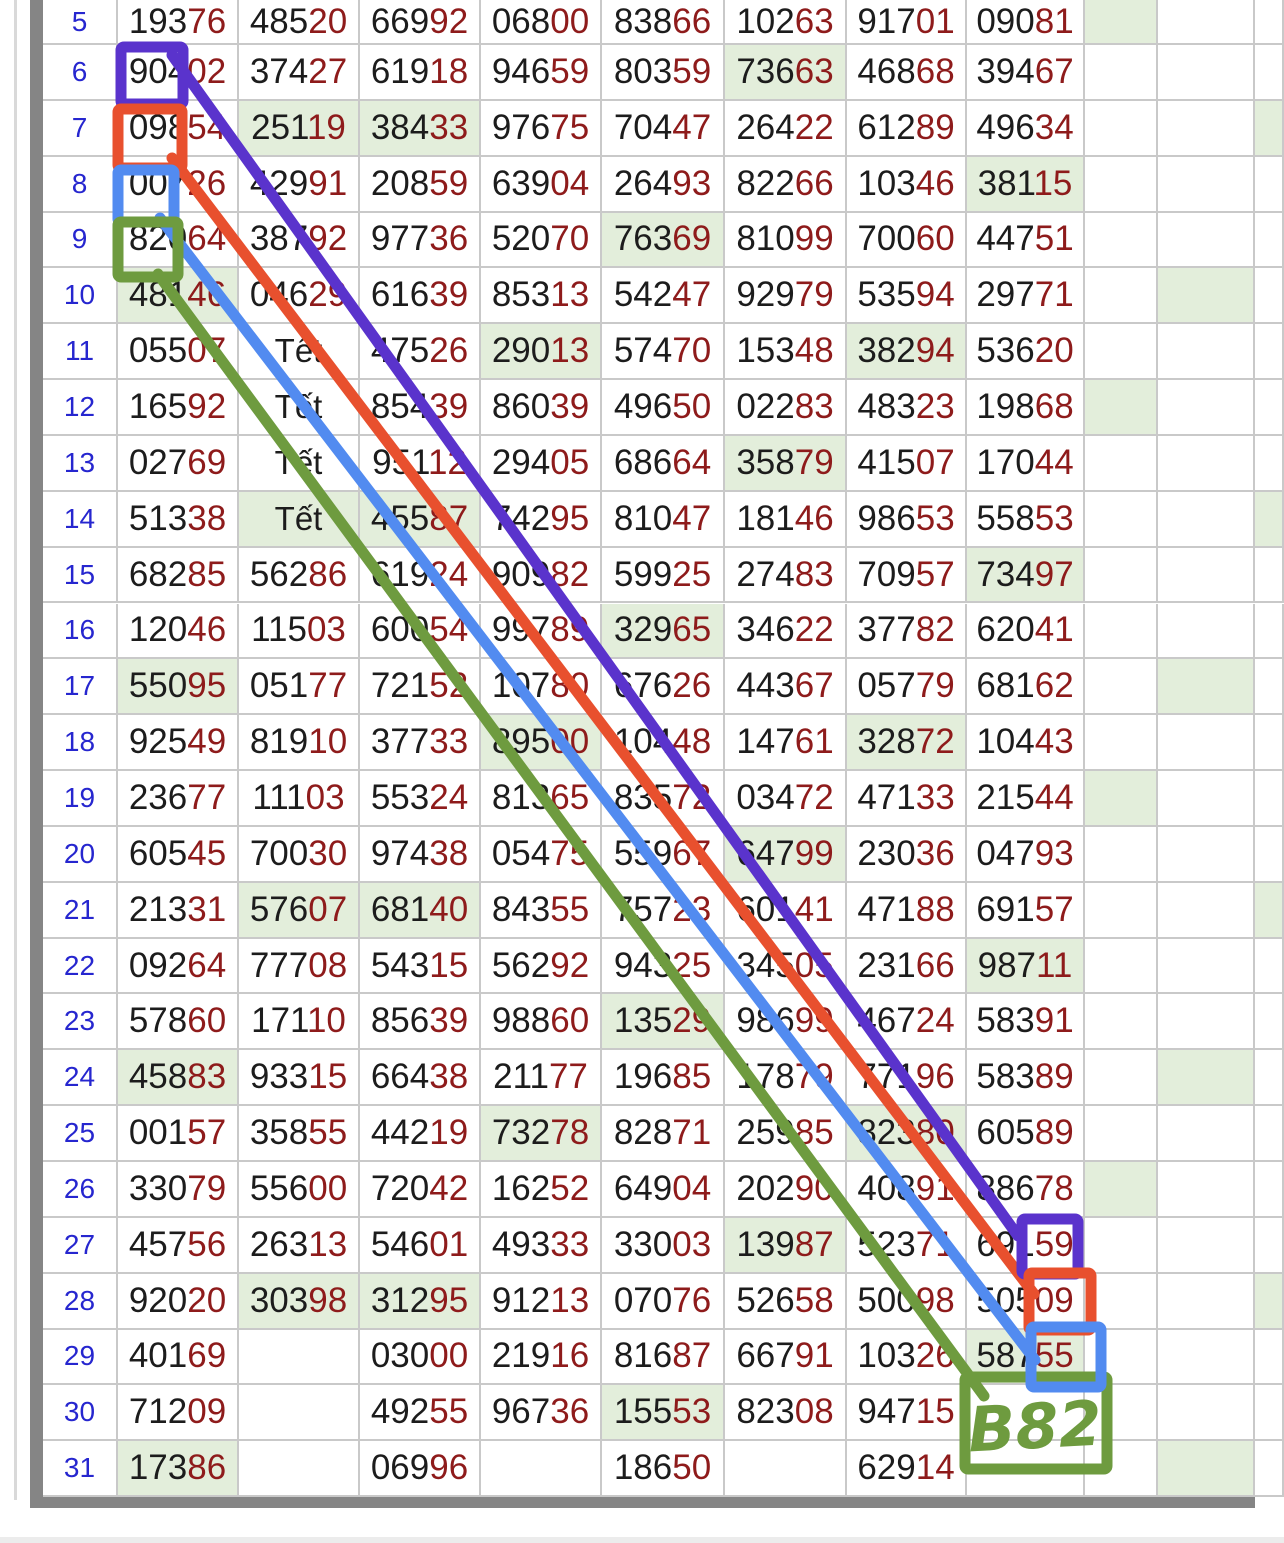  What do you see at coordinates (79, 407) in the screenshot?
I see `row-number: 12` at bounding box center [79, 407].